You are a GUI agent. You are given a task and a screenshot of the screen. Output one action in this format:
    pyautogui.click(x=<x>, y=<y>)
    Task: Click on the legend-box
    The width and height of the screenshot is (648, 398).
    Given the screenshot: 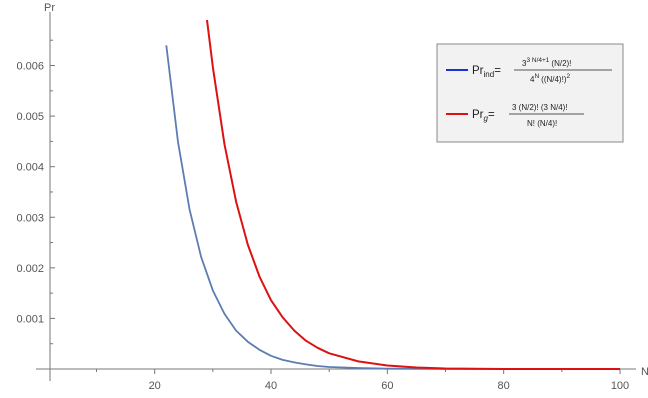 What is the action you would take?
    pyautogui.click(x=530, y=93)
    